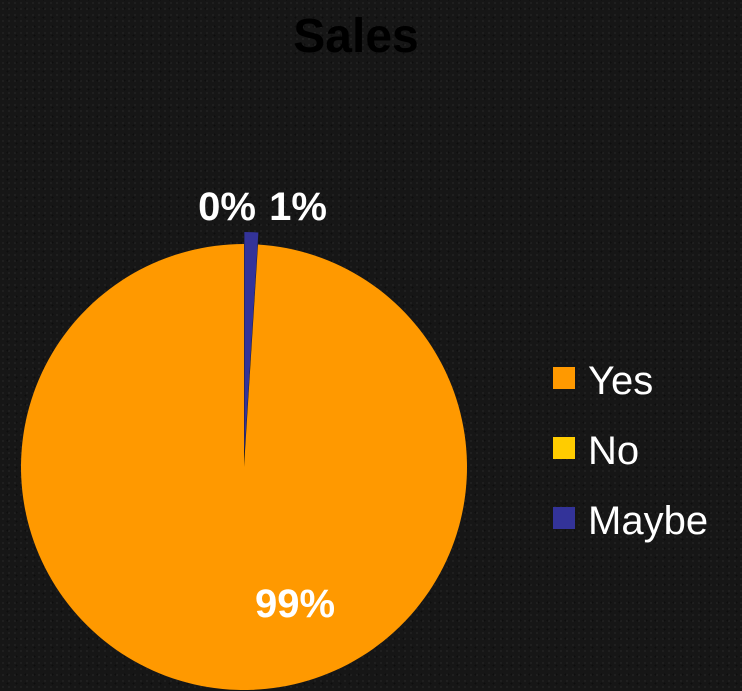  What do you see at coordinates (564, 378) in the screenshot?
I see `legend-swatch-yes` at bounding box center [564, 378].